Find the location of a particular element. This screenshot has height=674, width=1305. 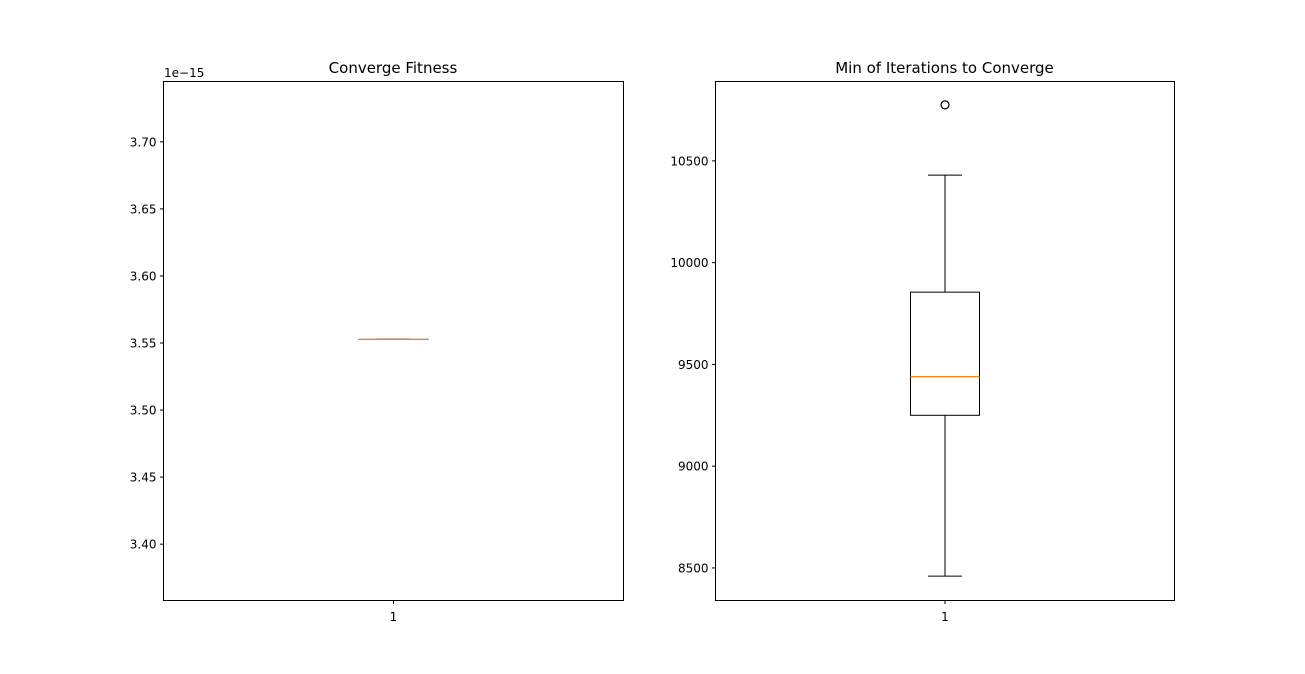

iterations-ytick-label: 9000 is located at coordinates (693, 467).